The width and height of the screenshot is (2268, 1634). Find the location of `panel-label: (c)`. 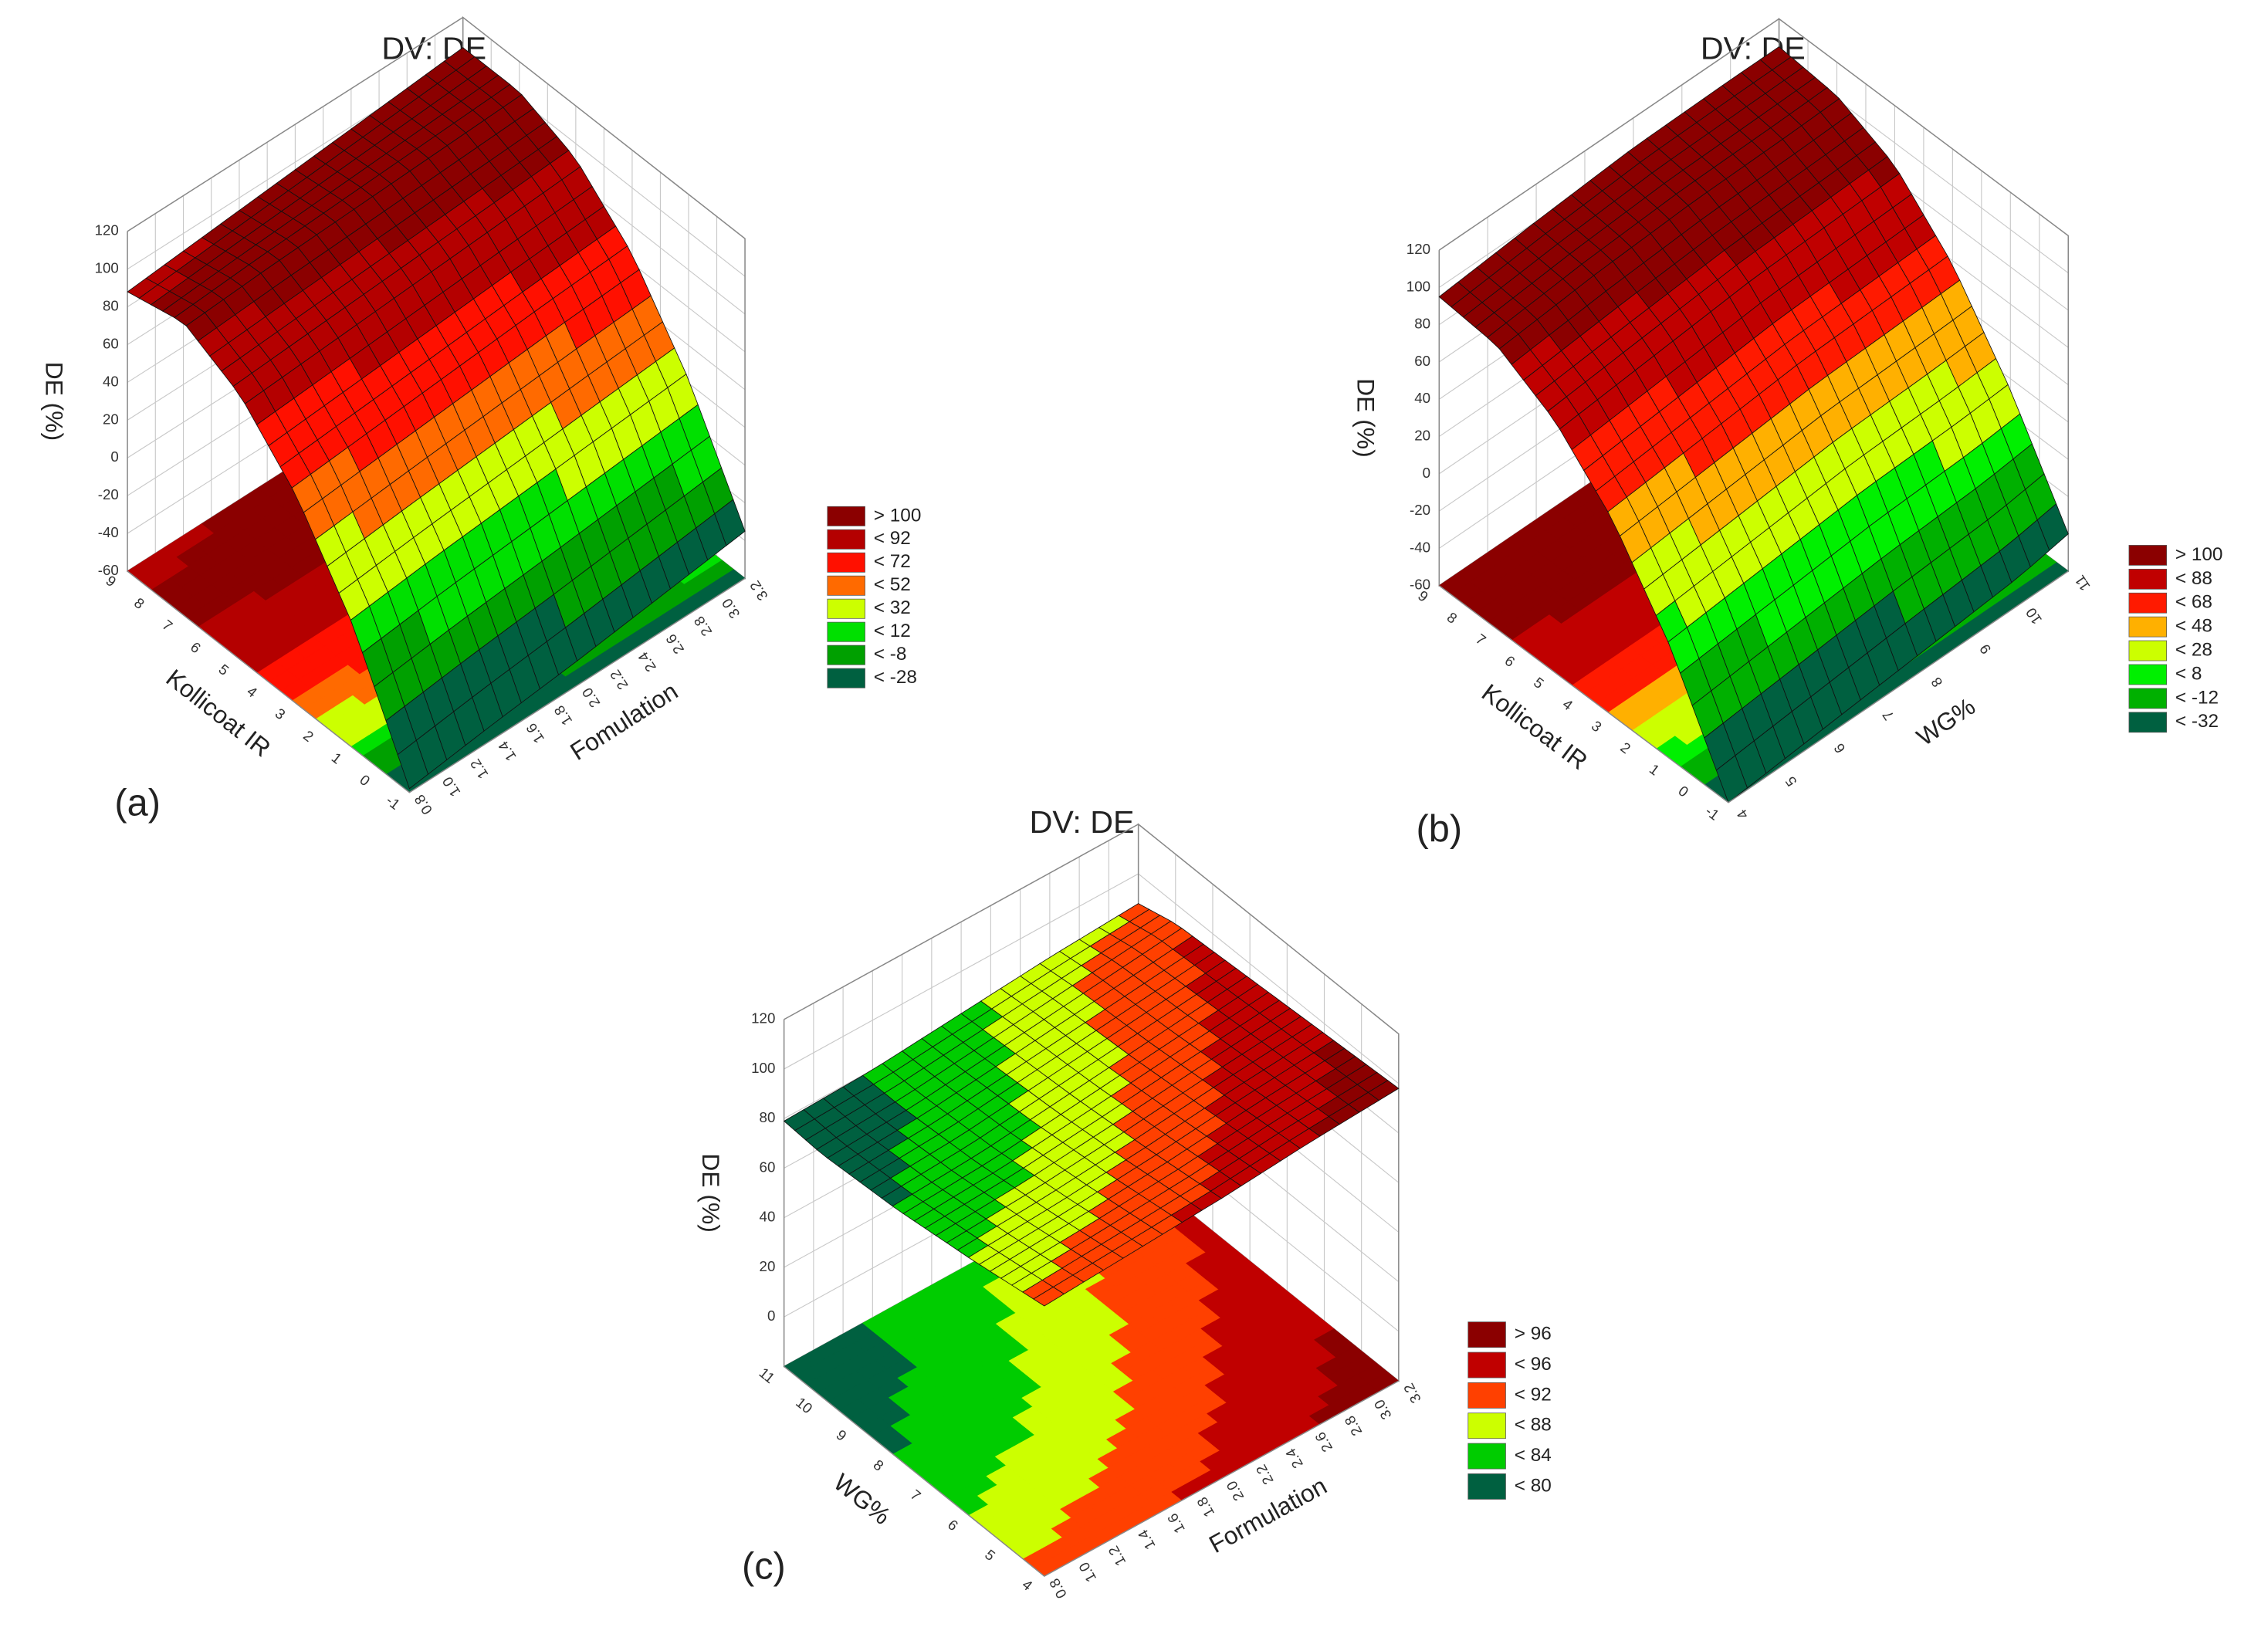

panel-label: (c) is located at coordinates (764, 1567).